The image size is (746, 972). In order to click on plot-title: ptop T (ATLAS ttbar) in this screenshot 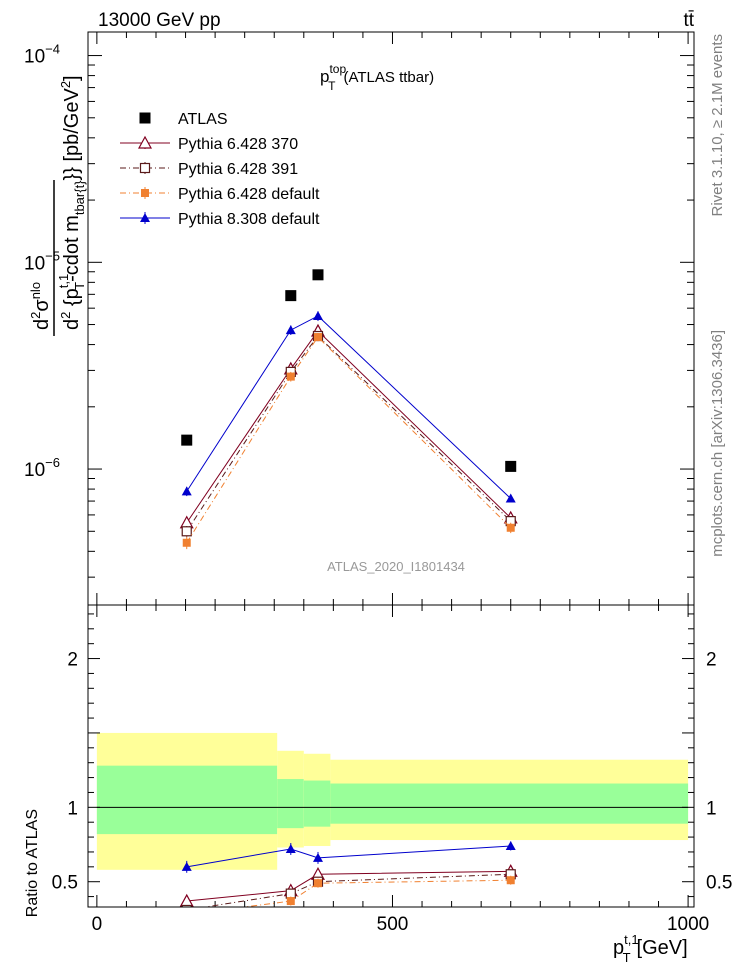, I will do `click(377, 77)`.